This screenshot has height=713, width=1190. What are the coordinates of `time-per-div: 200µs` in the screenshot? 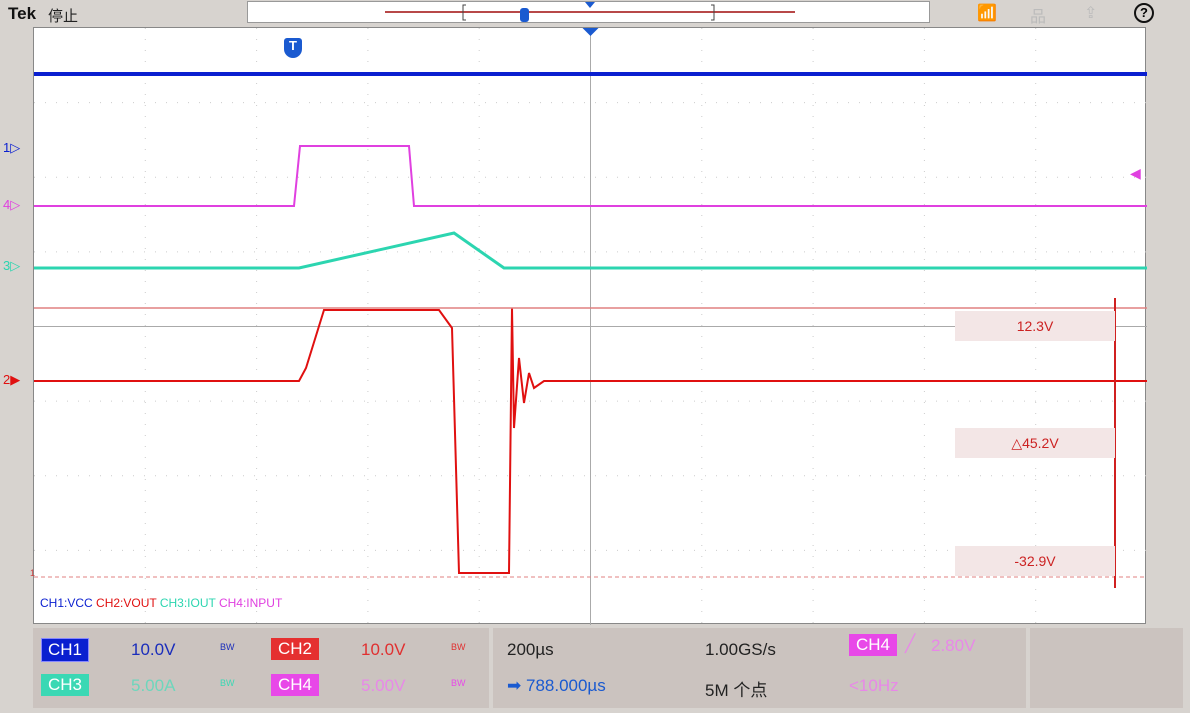 It's located at (530, 649).